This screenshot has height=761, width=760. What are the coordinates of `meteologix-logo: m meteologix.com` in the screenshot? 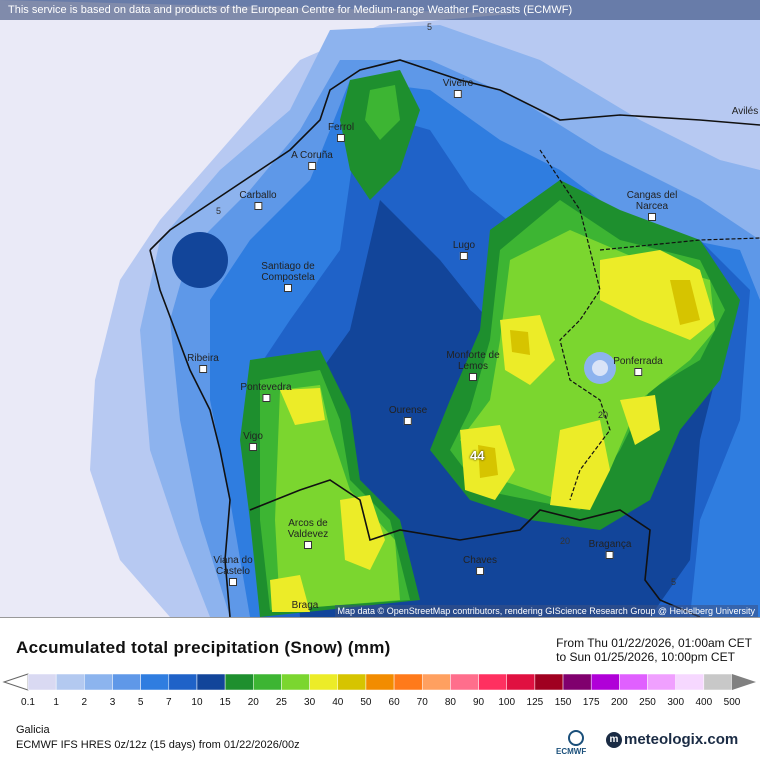 It's located at (672, 740).